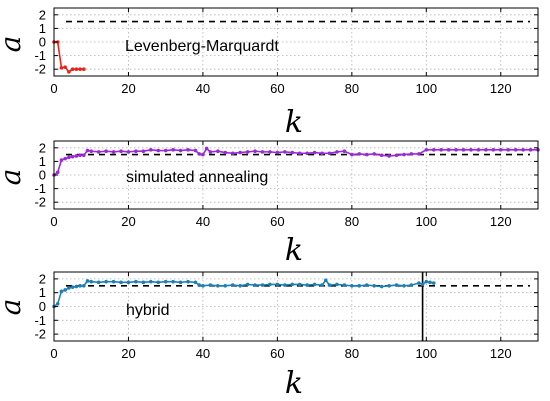 The width and height of the screenshot is (550, 401). I want to click on series-annotation: Levenberg-Marquardt, so click(202, 46).